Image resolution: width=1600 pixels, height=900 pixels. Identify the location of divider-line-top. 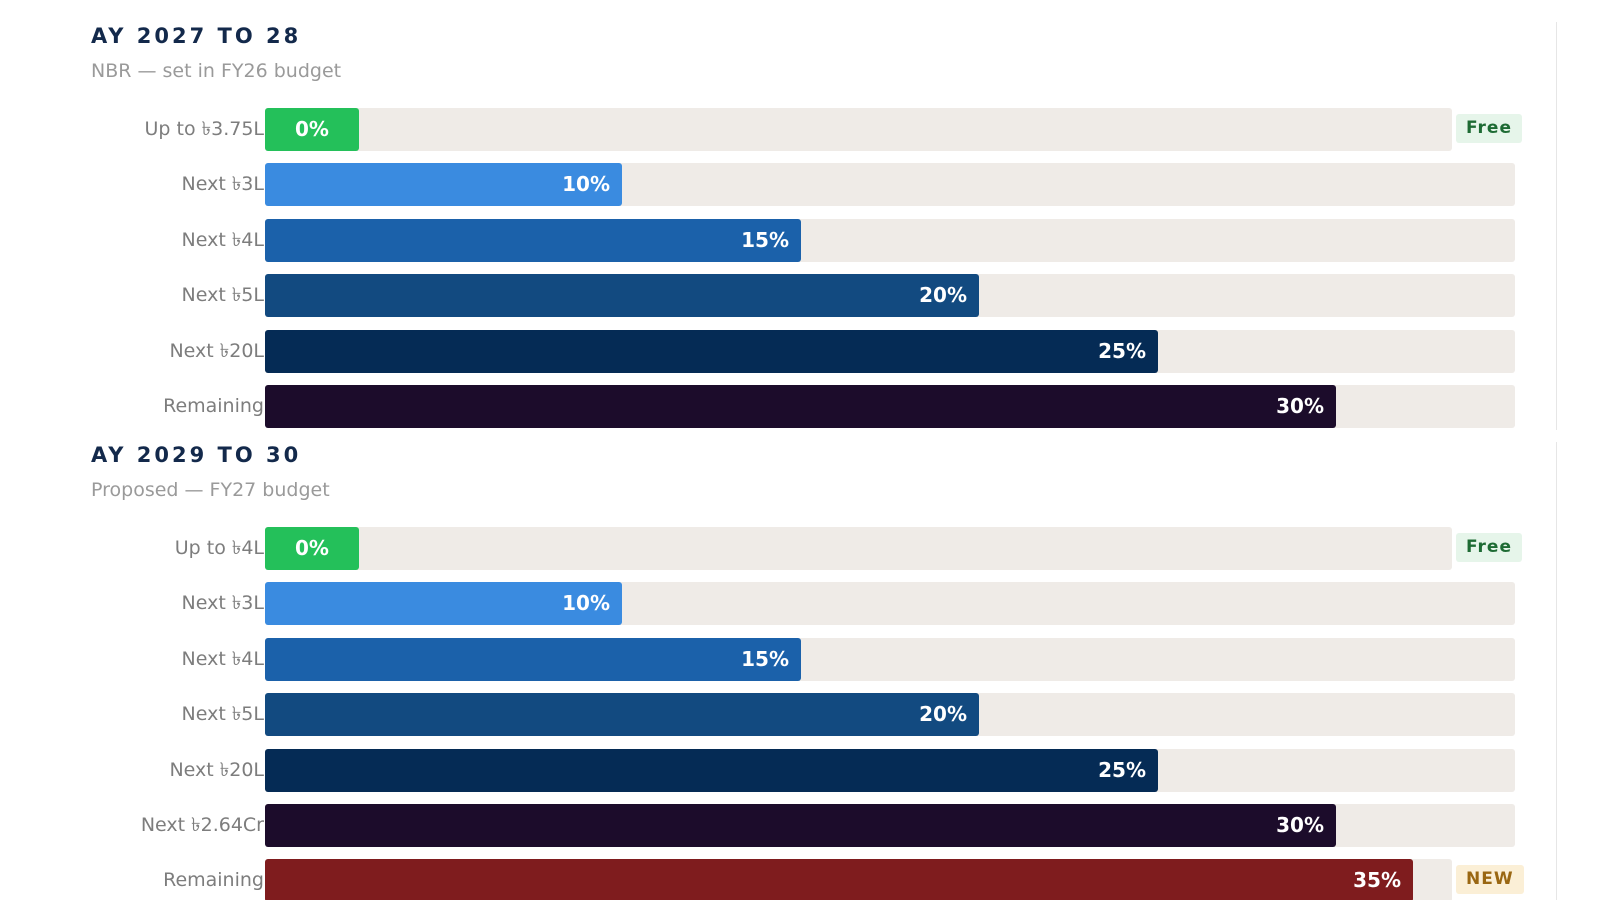
(1556, 226).